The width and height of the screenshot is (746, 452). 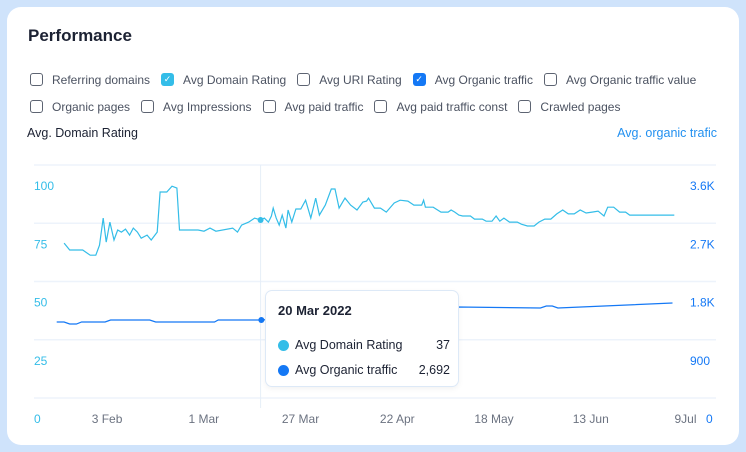 What do you see at coordinates (443, 345) in the screenshot?
I see `tooltip-value: 37` at bounding box center [443, 345].